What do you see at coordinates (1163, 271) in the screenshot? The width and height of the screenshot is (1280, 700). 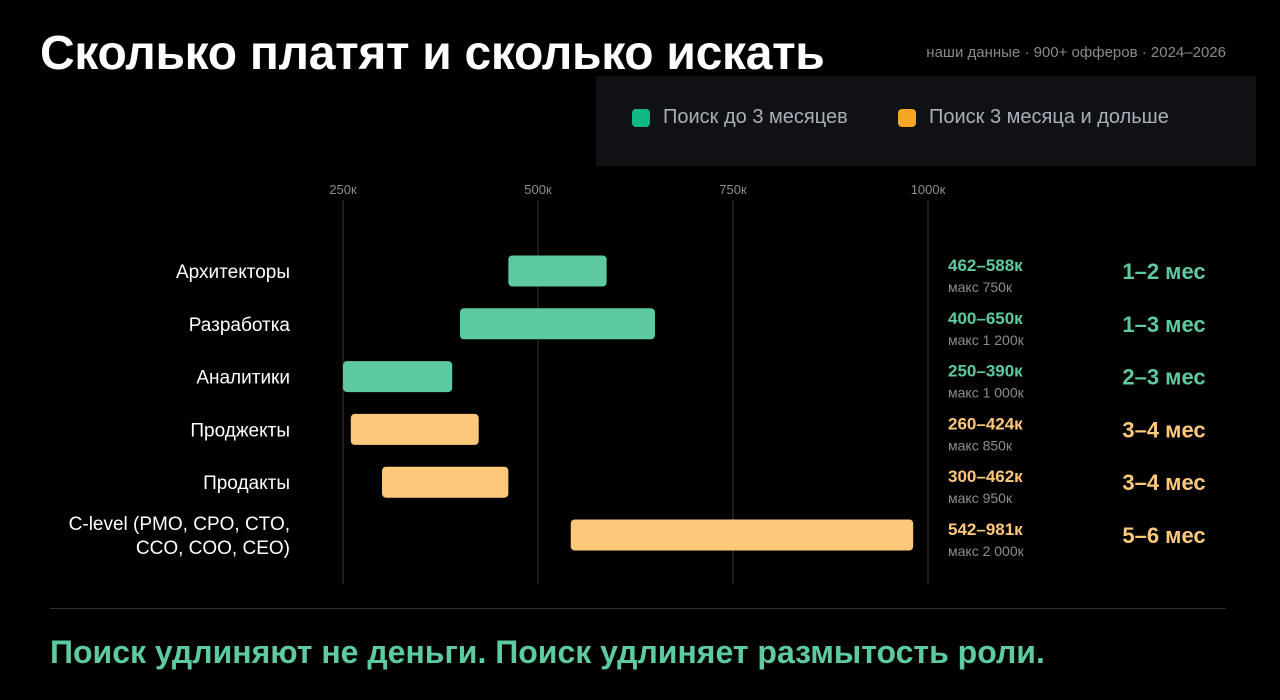 I see `search-duration-label: 1–2 мес` at bounding box center [1163, 271].